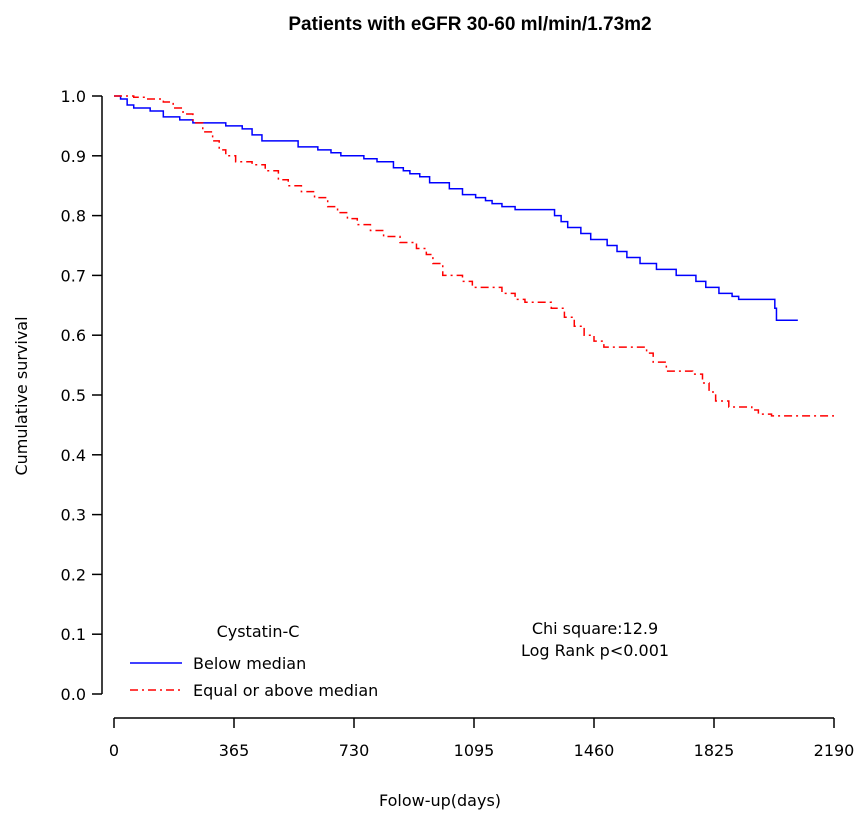 This screenshot has height=826, width=863. What do you see at coordinates (73, 634) in the screenshot?
I see `y-tick-label: 0.1` at bounding box center [73, 634].